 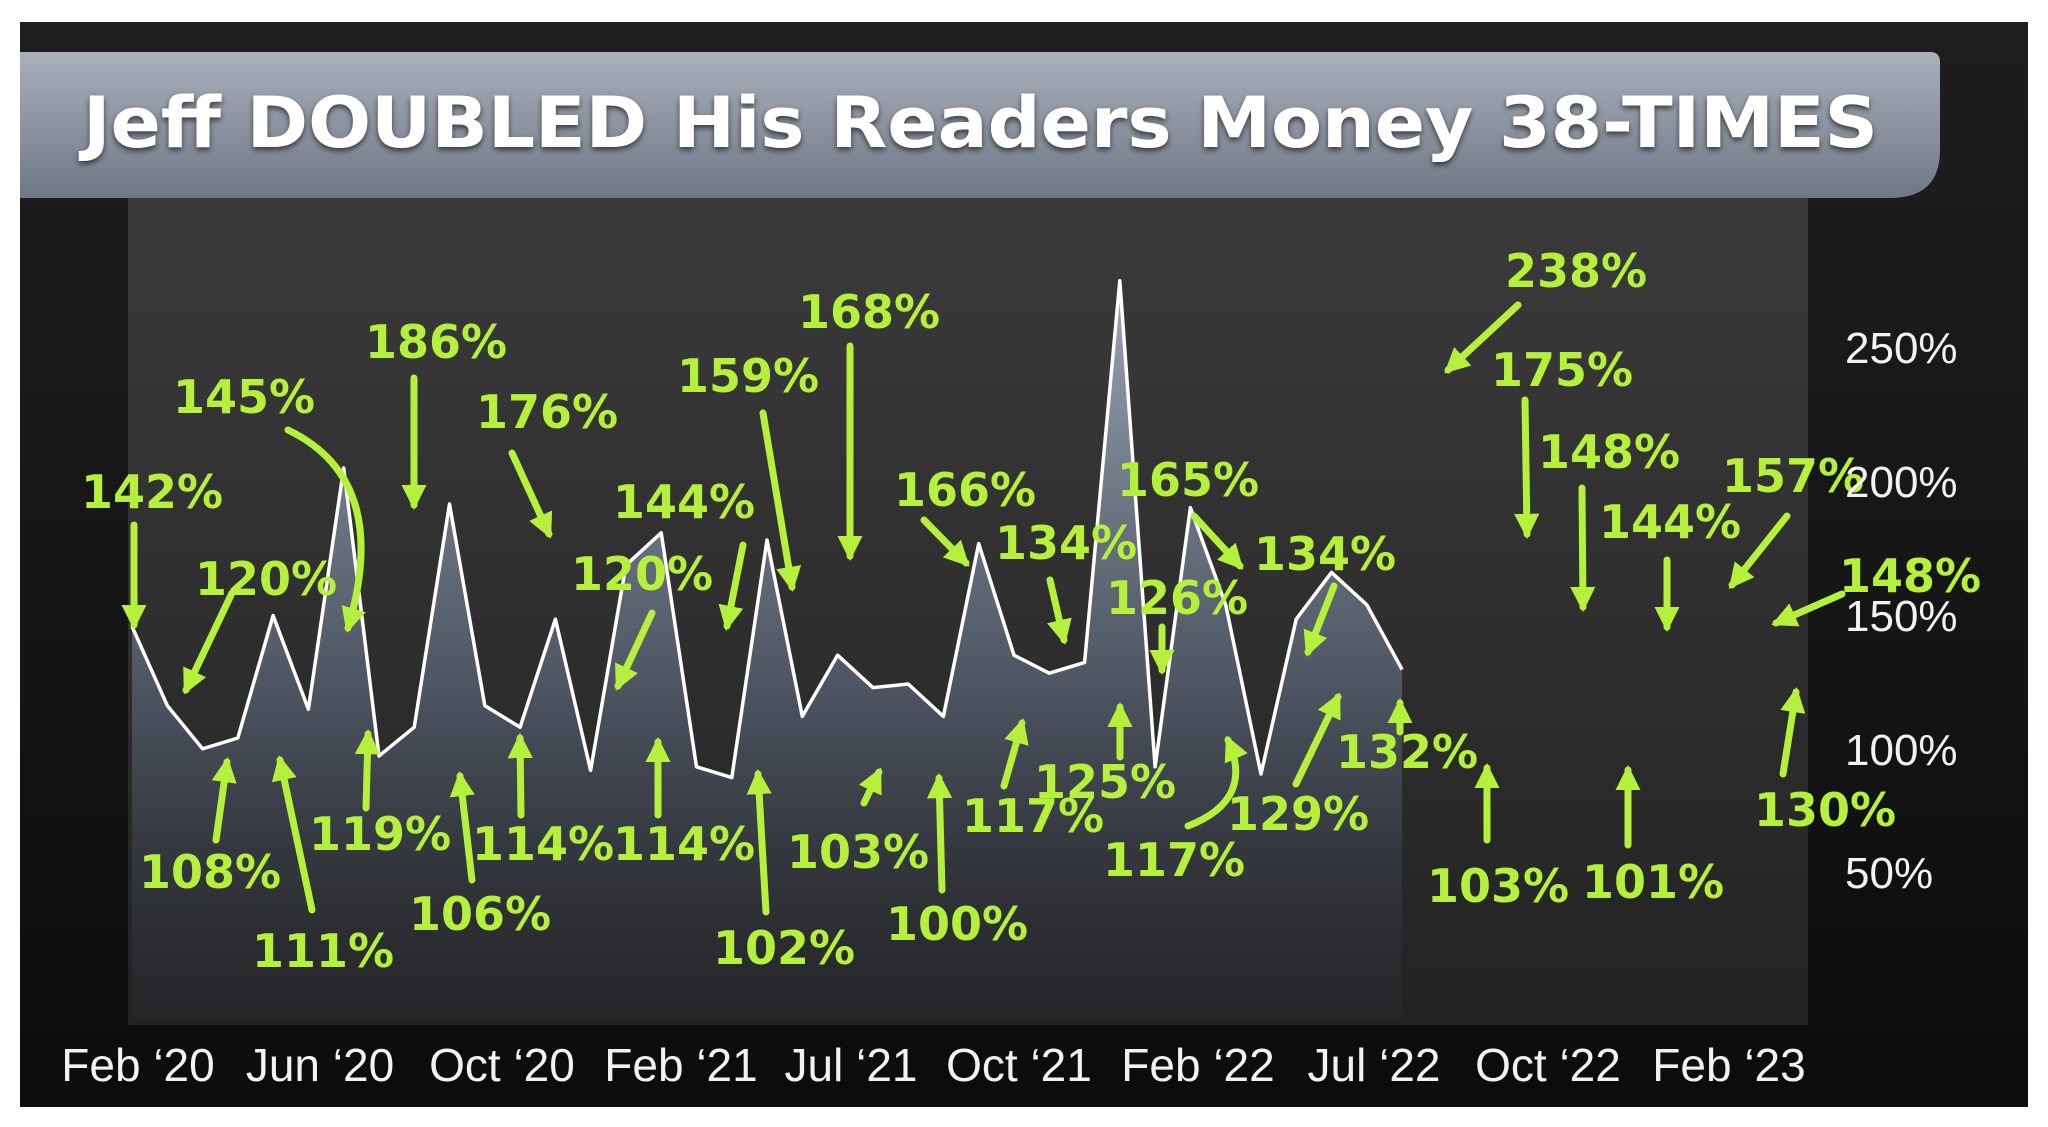 What do you see at coordinates (1298, 814) in the screenshot?
I see `data-label: 129%` at bounding box center [1298, 814].